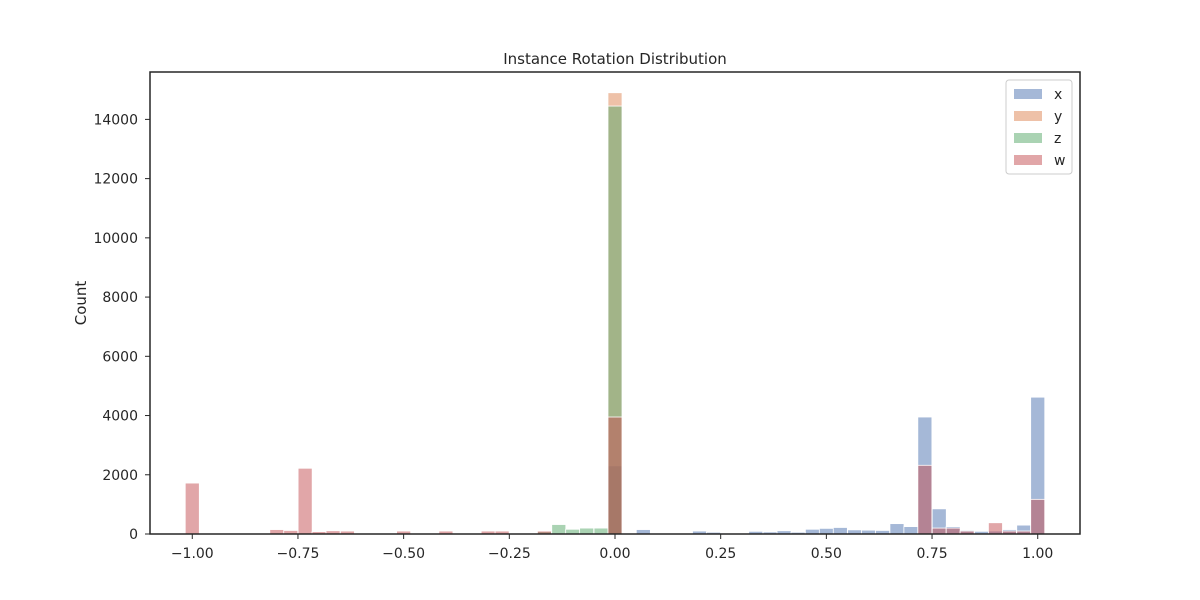  I want to click on y-tick-label: 0, so click(133, 535).